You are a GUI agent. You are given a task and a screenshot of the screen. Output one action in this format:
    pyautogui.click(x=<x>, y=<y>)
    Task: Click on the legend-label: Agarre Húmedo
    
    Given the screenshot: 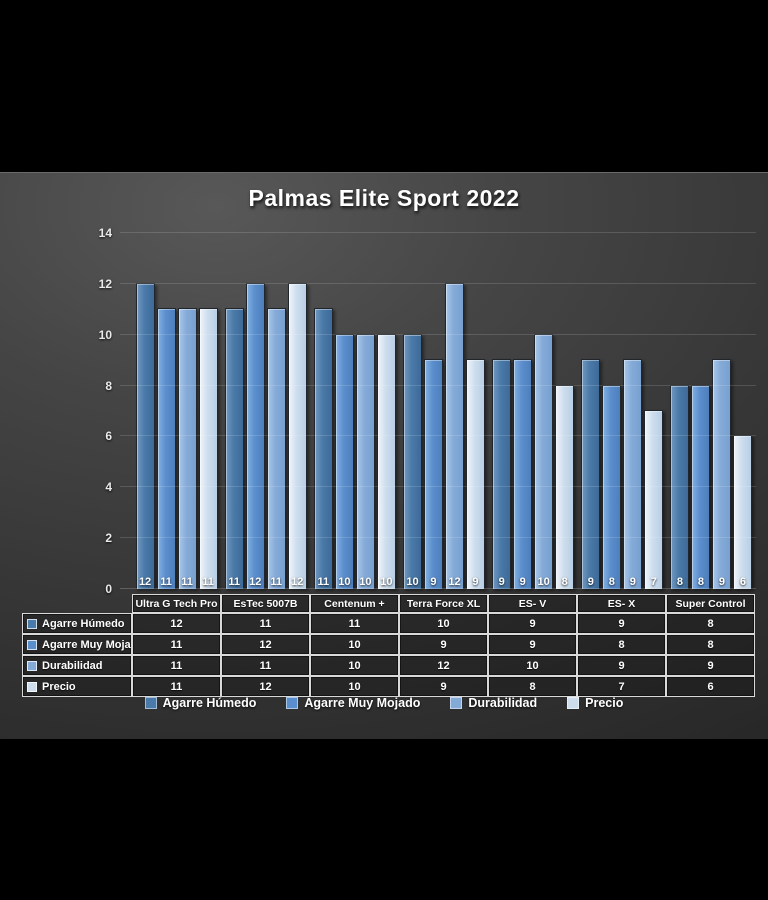 What is the action you would take?
    pyautogui.click(x=209, y=703)
    